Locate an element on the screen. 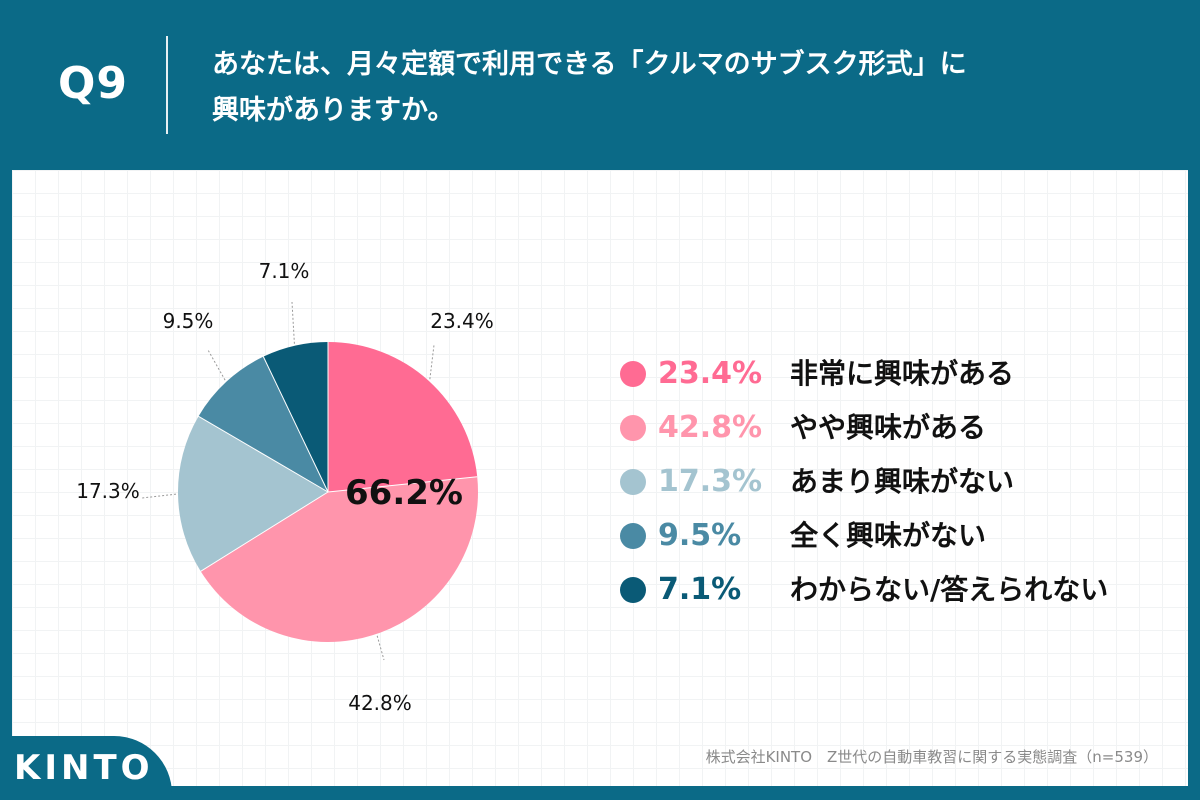 Image resolution: width=1200 pixels, height=800 pixels. legend-value: 23.4% is located at coordinates (710, 373).